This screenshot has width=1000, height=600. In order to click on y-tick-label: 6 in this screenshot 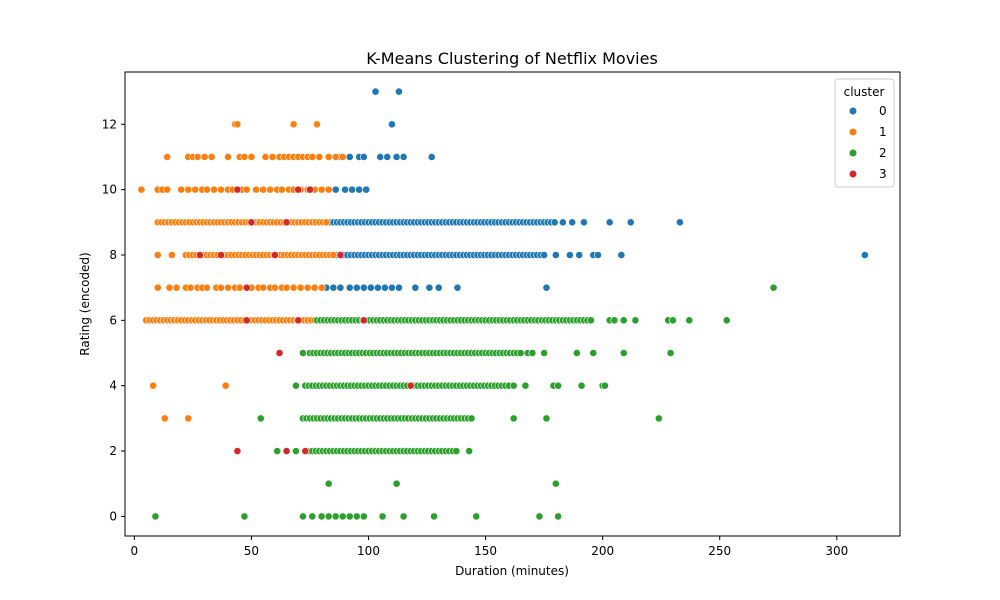, I will do `click(113, 320)`.